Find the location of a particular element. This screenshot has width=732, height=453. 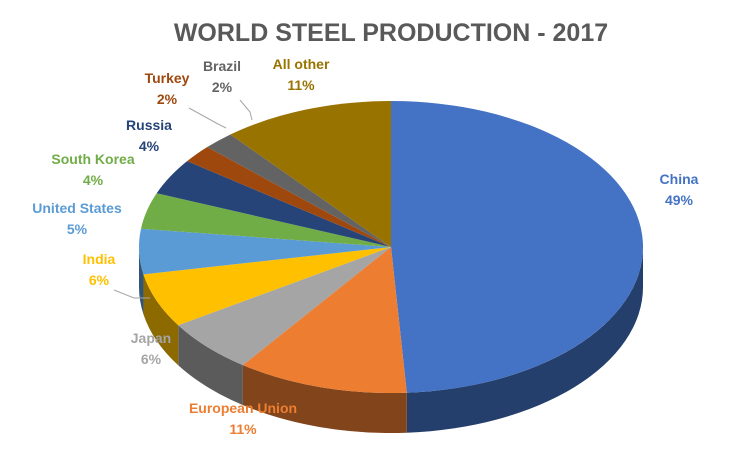

value-all-other: 11% is located at coordinates (301, 85).